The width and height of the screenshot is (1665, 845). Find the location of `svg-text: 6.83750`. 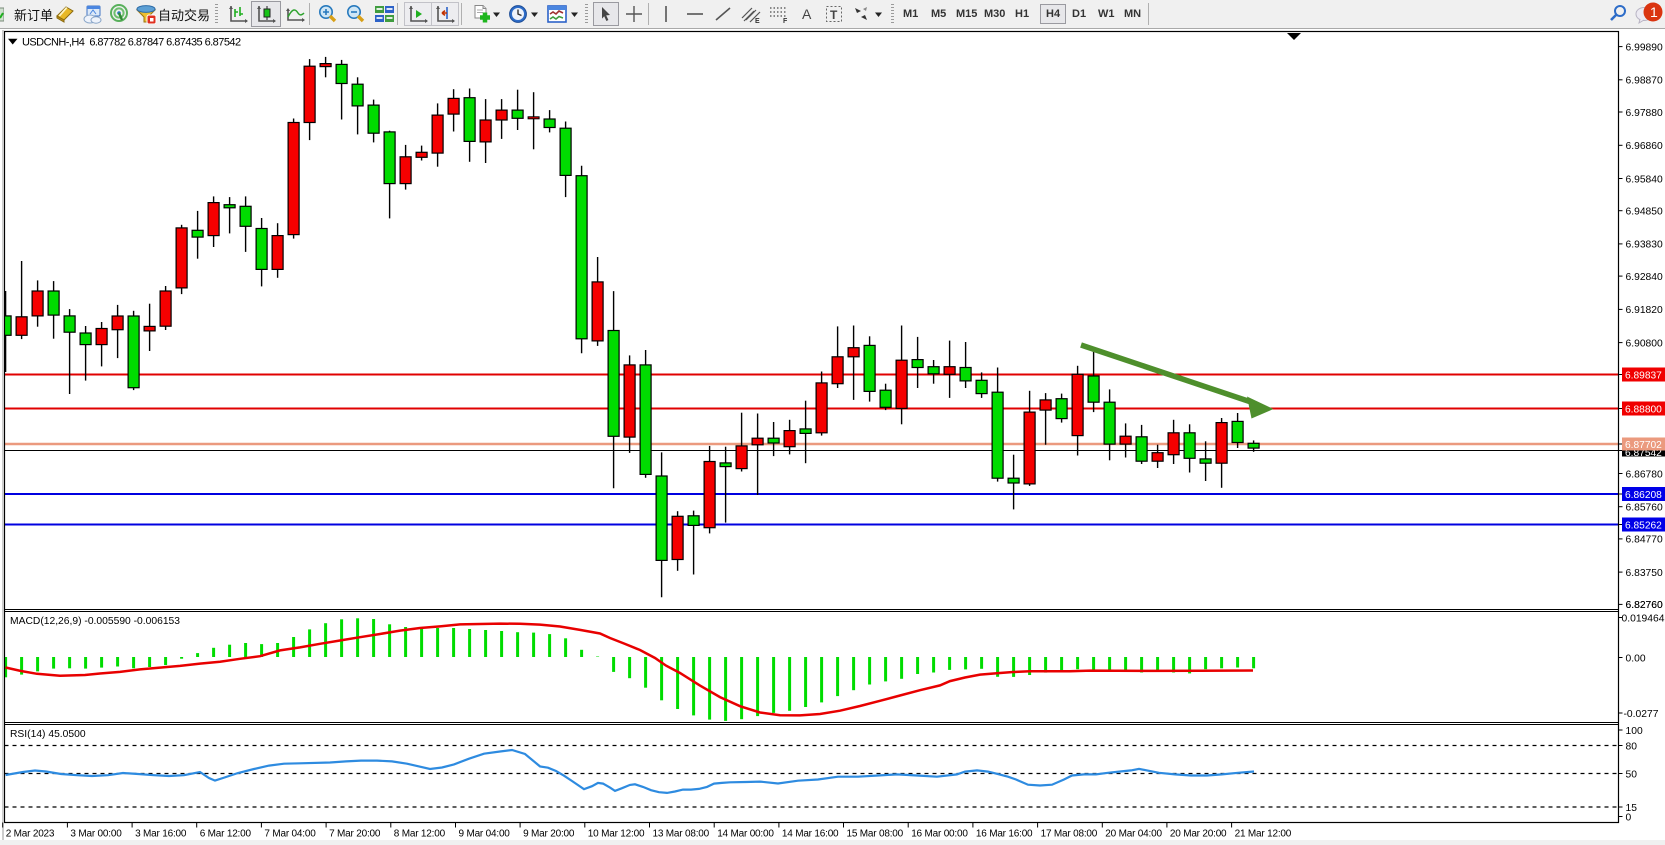

svg-text: 6.83750 is located at coordinates (1644, 573).